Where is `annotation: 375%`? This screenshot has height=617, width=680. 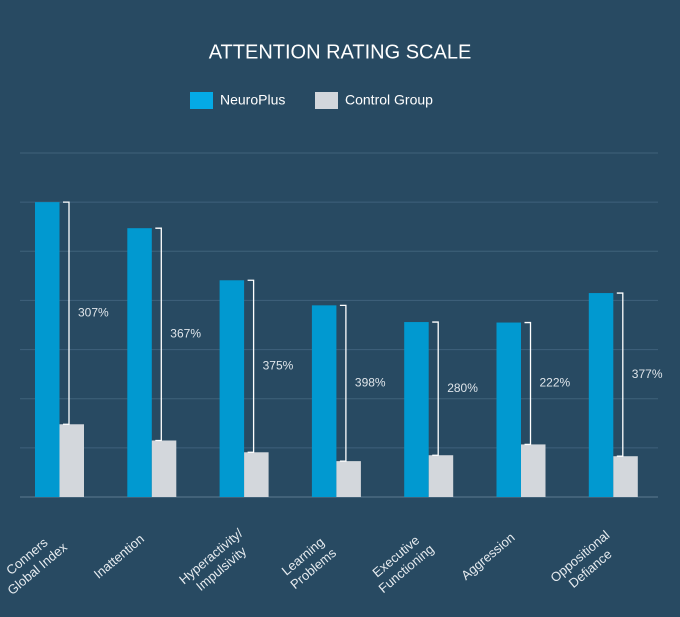 annotation: 375% is located at coordinates (278, 365).